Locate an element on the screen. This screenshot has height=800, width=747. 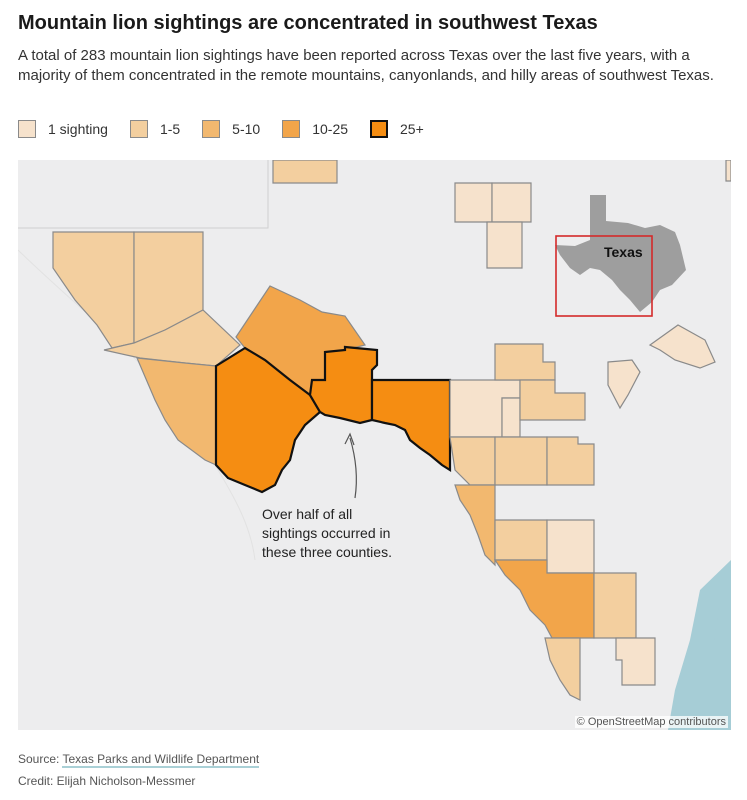
legend-label: 10-25 is located at coordinates (330, 129).